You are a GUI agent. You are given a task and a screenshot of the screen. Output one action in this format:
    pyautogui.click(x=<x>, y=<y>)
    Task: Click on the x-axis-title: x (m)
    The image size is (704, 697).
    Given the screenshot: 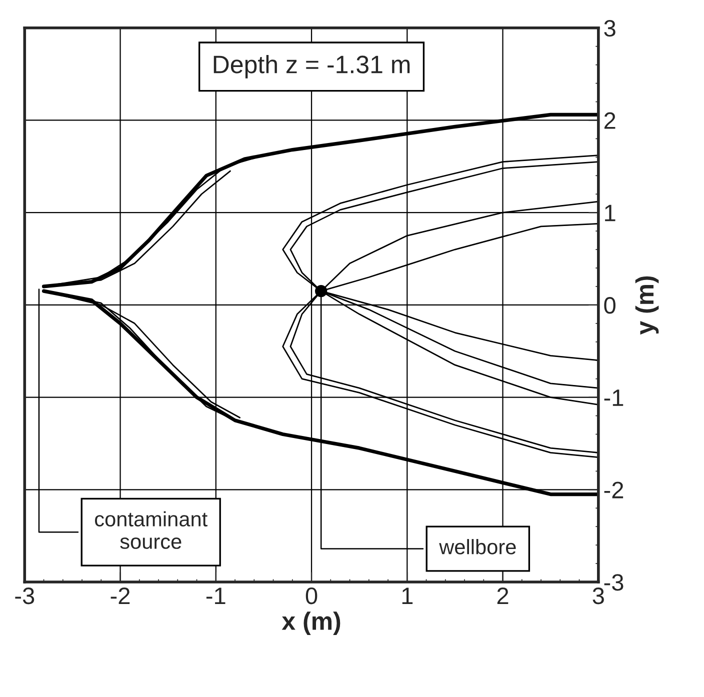 What is the action you would take?
    pyautogui.click(x=311, y=623)
    